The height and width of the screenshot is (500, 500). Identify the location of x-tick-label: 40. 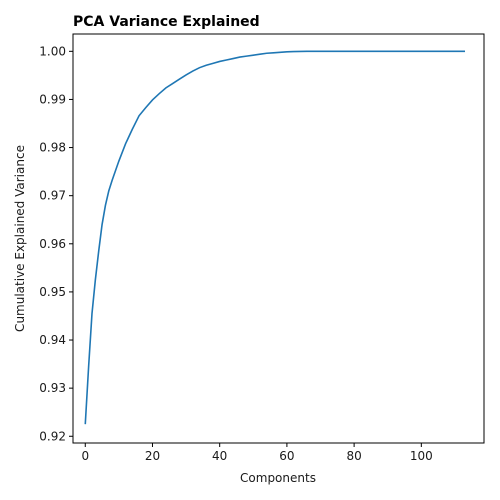
(219, 456).